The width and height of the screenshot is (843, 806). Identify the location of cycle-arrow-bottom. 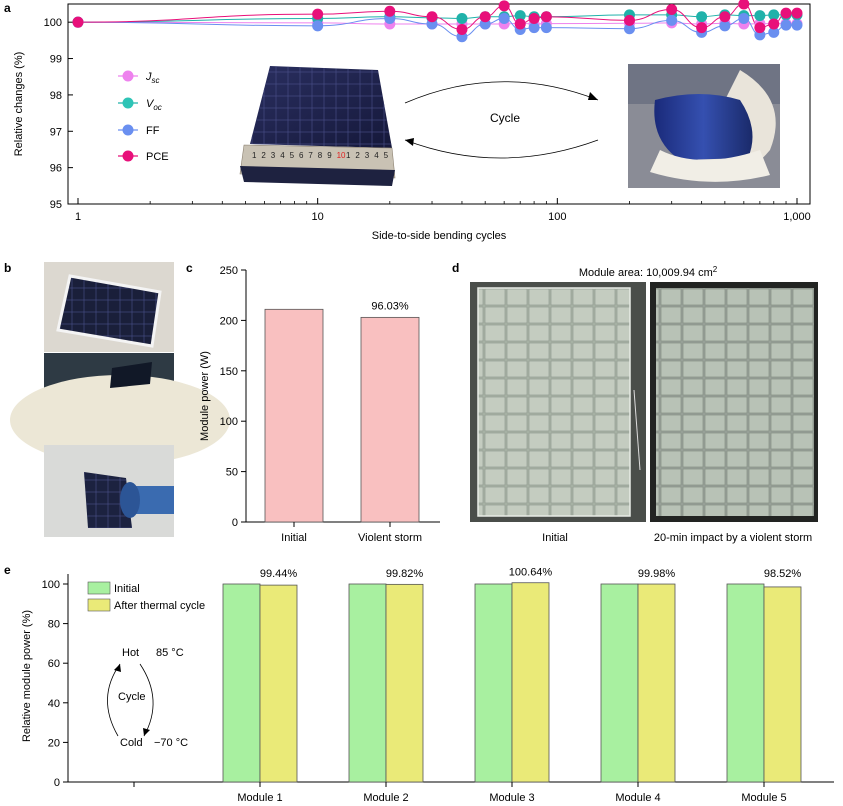
(501, 149).